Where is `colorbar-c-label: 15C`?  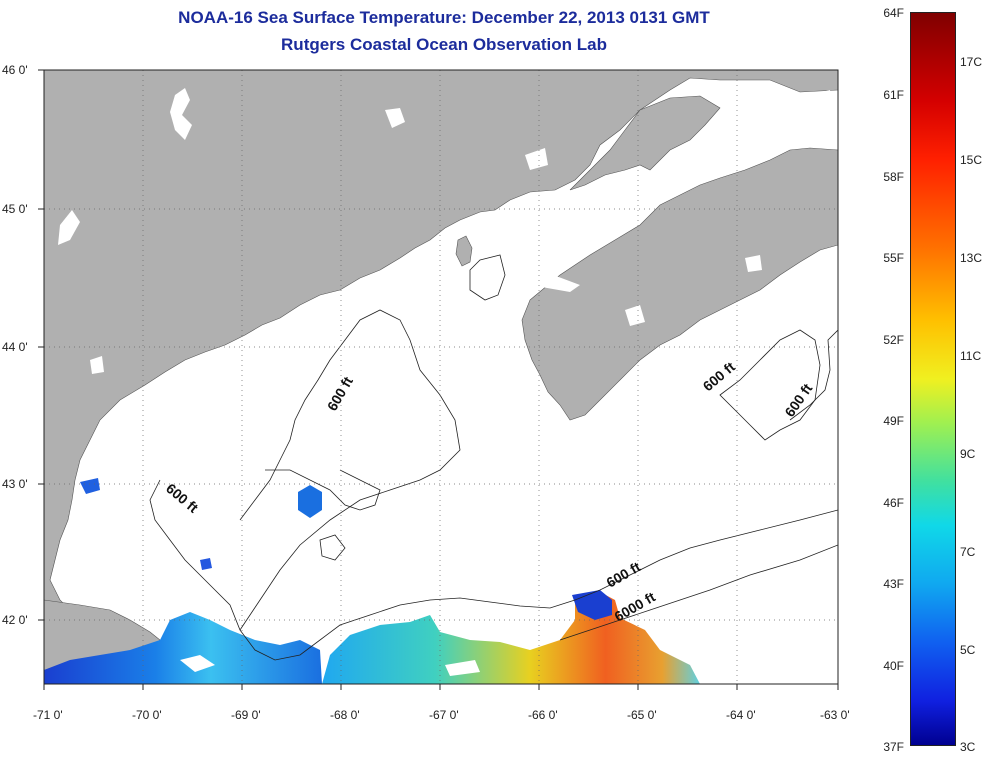
colorbar-c-label: 15C is located at coordinates (971, 160).